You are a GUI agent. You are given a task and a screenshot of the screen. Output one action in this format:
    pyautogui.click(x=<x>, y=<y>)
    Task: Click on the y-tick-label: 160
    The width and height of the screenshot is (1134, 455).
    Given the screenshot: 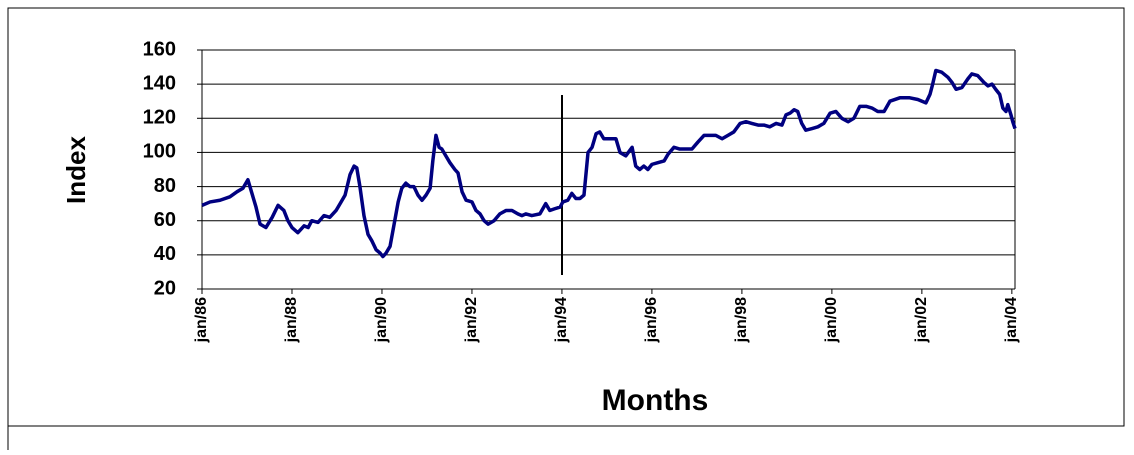 What is the action you would take?
    pyautogui.click(x=159, y=49)
    